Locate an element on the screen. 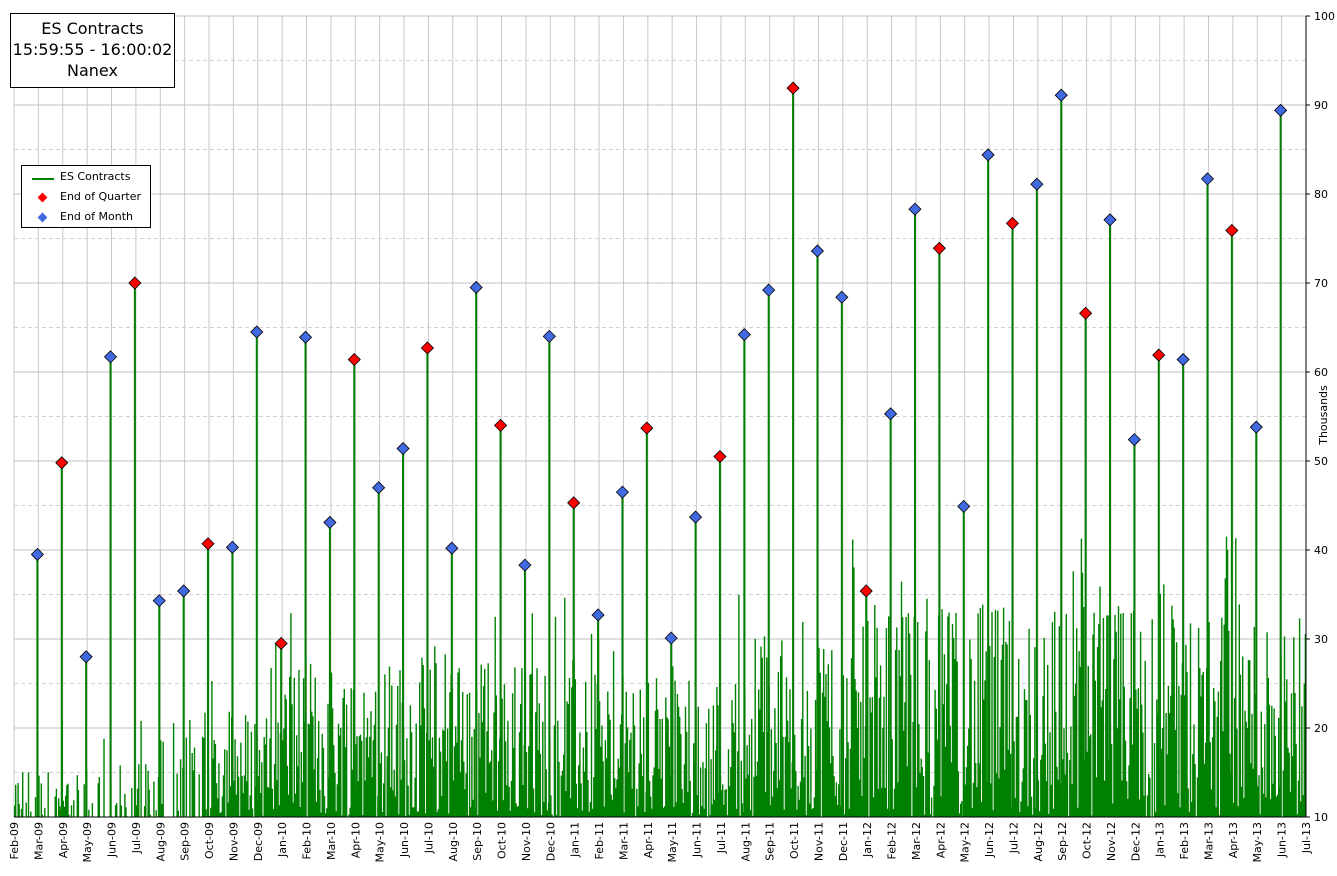 The height and width of the screenshot is (876, 1337). x-tick-label: Oct-10 is located at coordinates (502, 840).